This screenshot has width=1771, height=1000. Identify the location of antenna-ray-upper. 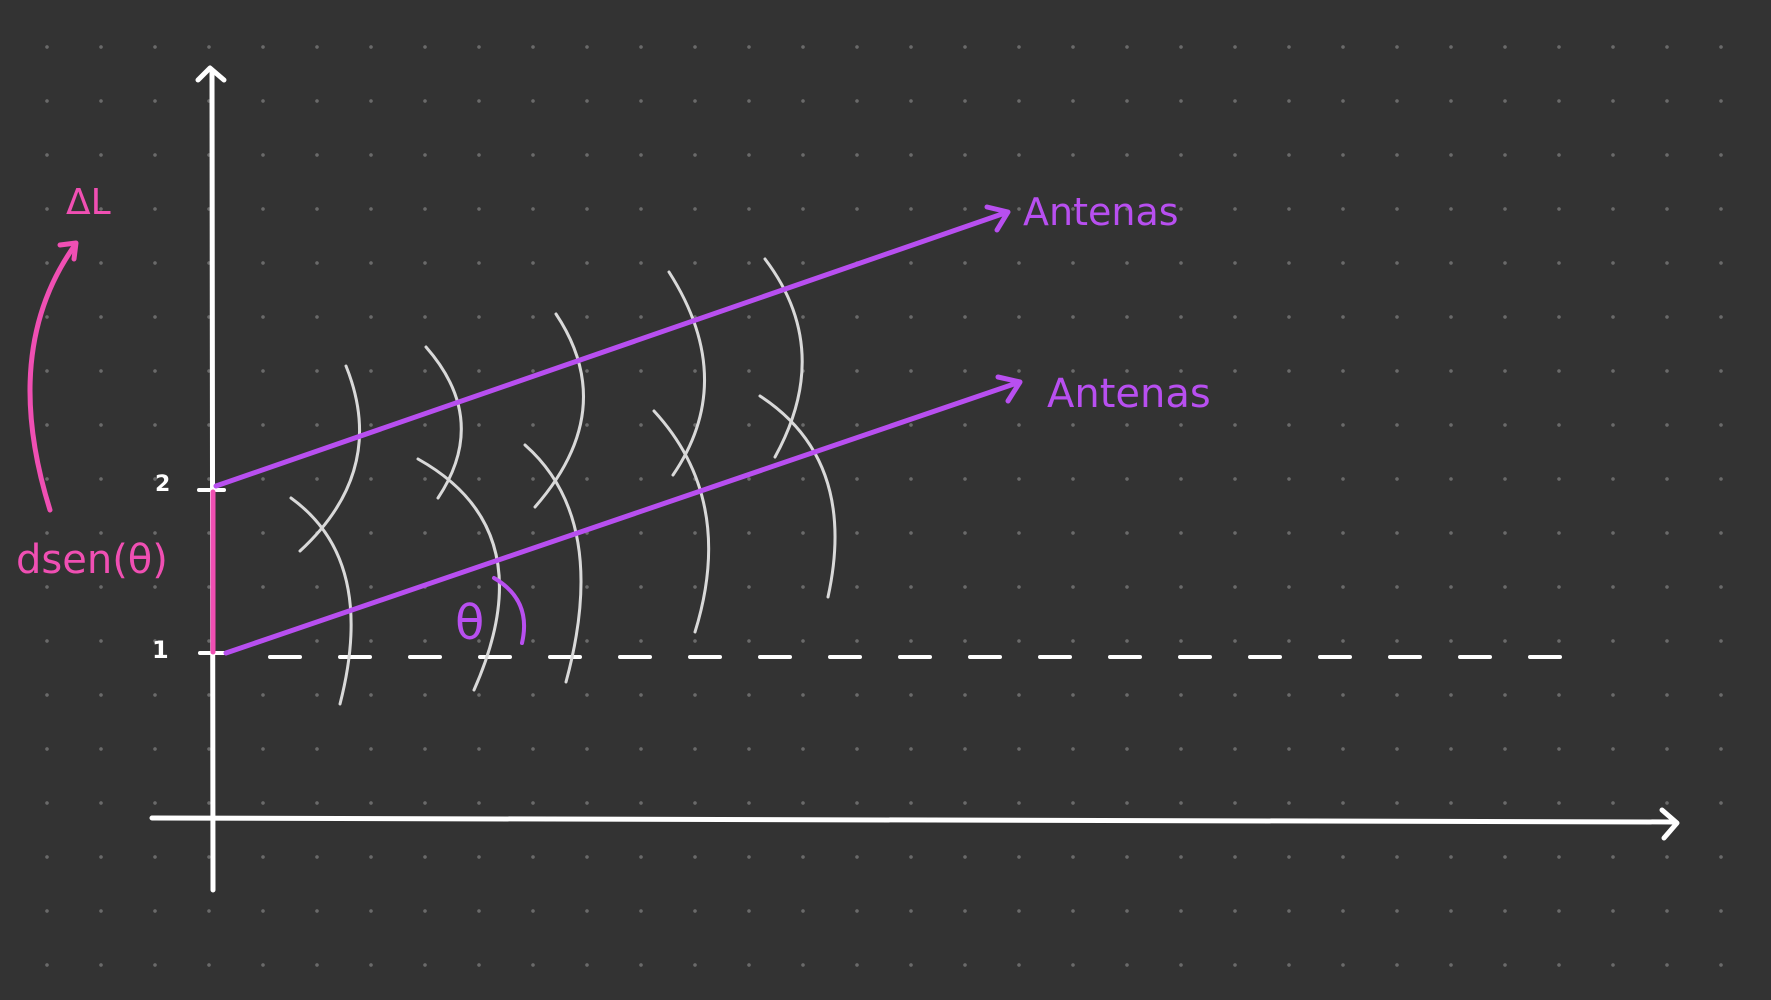
(610, 349).